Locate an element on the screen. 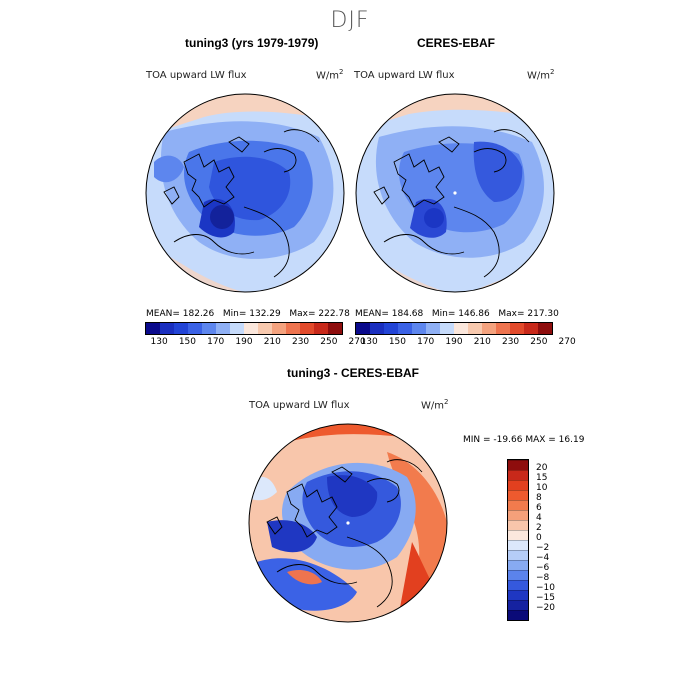  colorbar-tick-label: −2 is located at coordinates (543, 548).